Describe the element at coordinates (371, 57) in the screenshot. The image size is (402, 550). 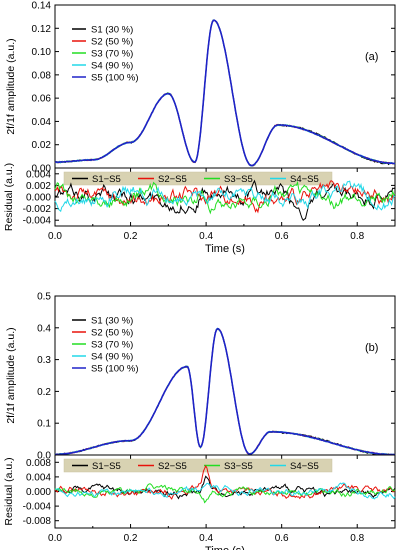
I see `panel-label: (a)` at that location.